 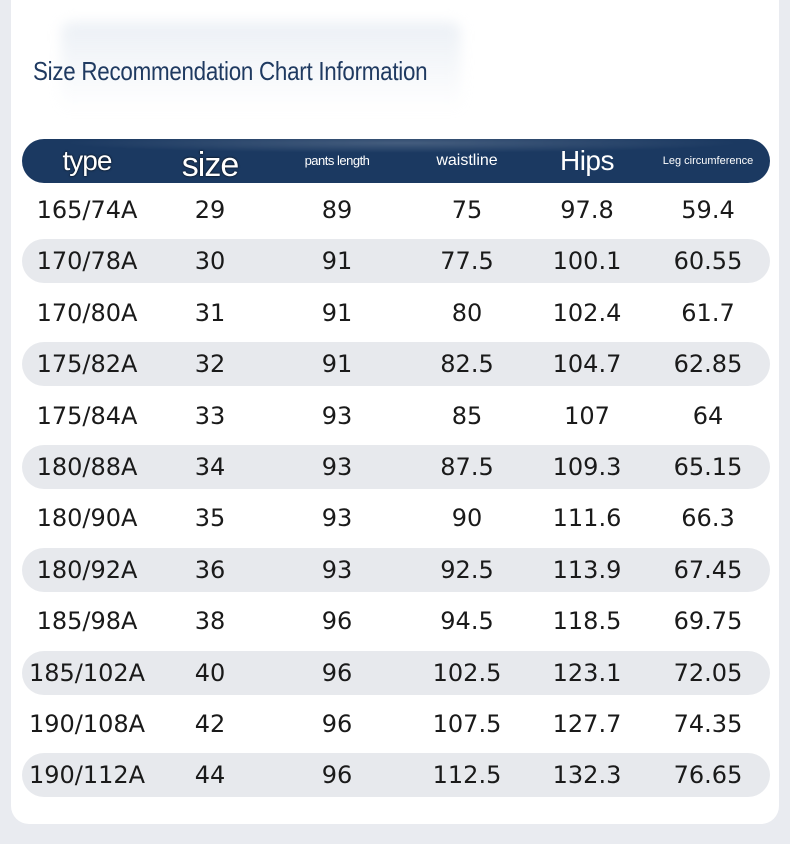 I want to click on cell-leg-circumference: 64, so click(x=708, y=415).